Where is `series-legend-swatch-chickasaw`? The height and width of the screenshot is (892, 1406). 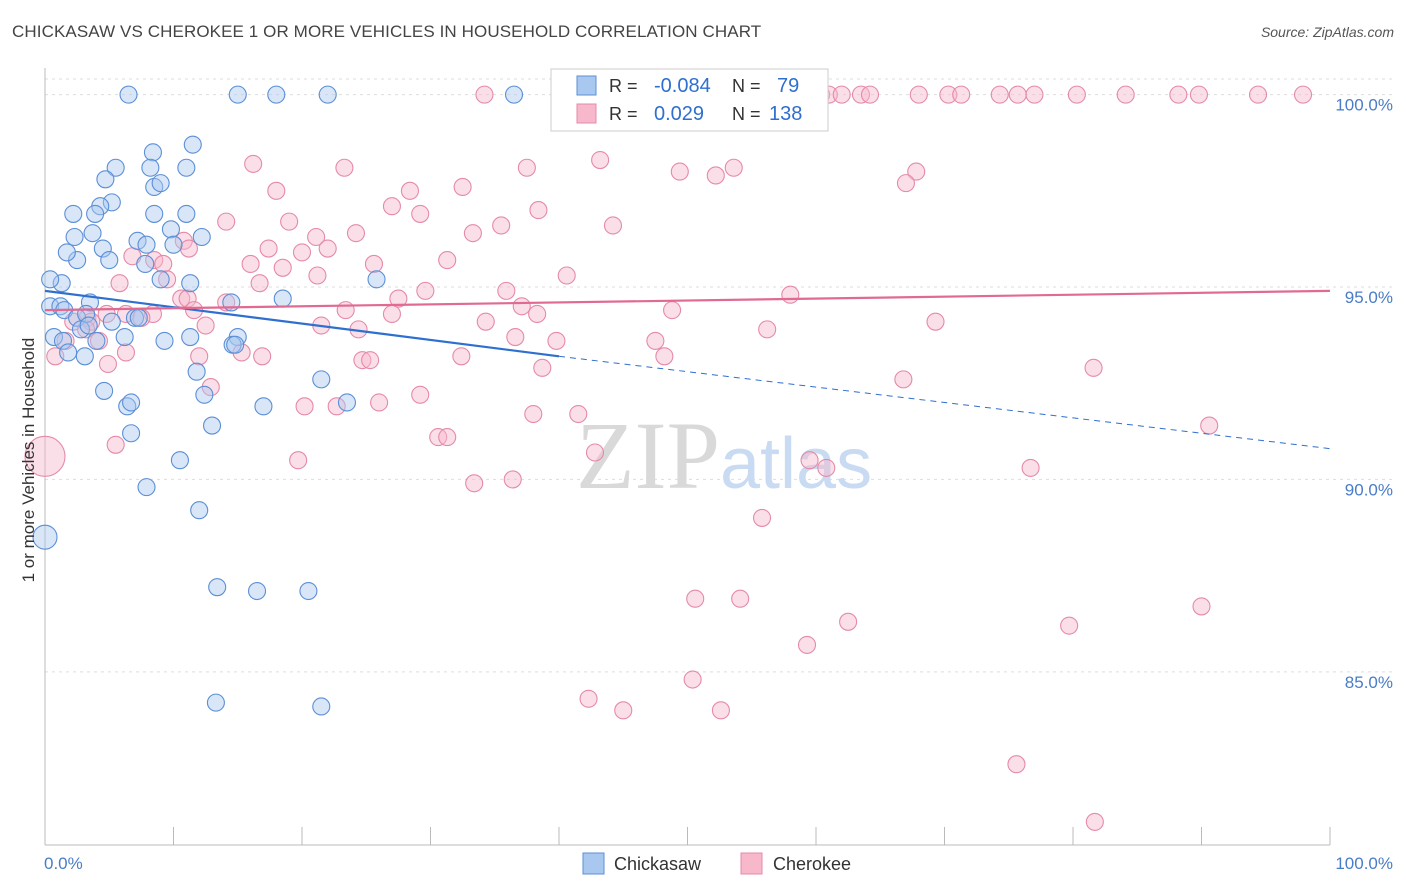
series-legend-swatch-chickasaw is located at coordinates (593, 863).